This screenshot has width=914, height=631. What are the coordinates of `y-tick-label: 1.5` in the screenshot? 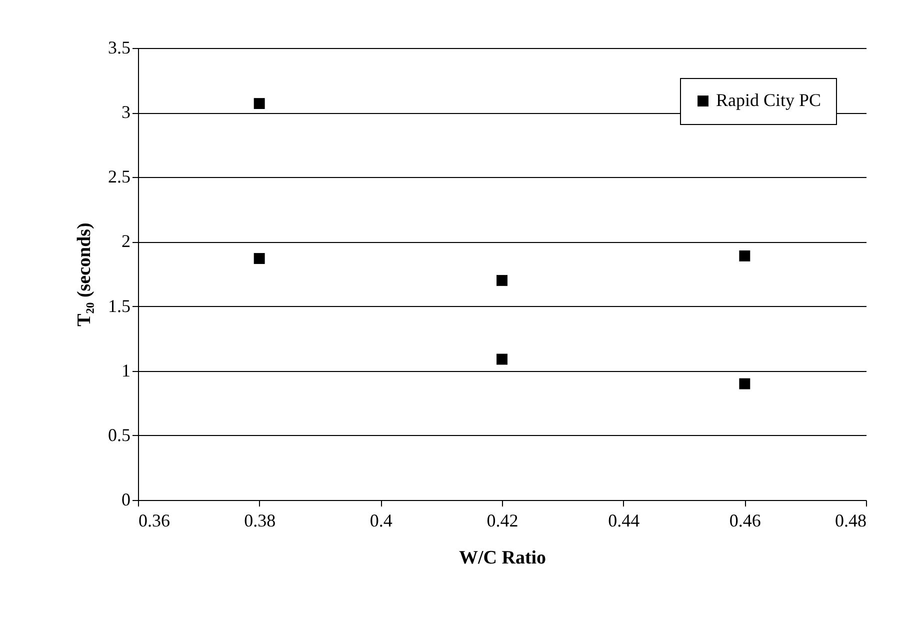 It's located at (119, 306).